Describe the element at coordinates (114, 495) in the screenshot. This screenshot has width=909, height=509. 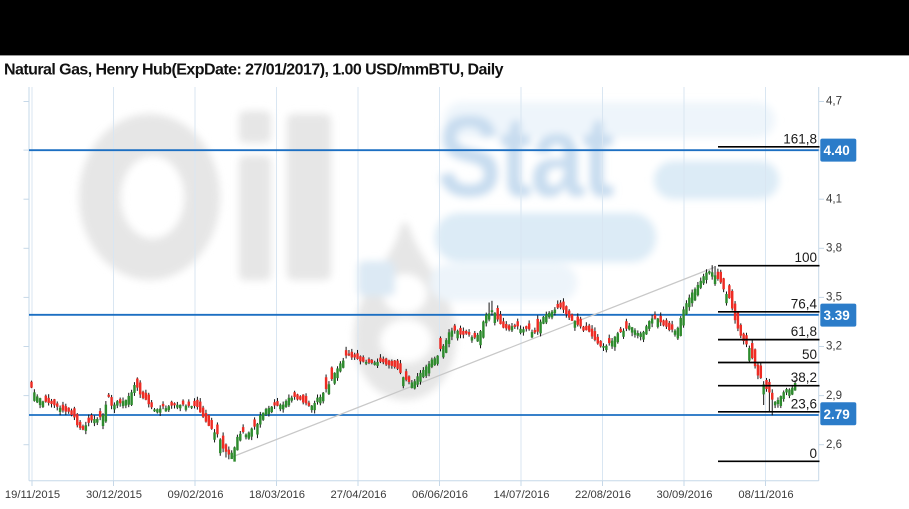
I see `svg-text: 30/12/2015` at that location.